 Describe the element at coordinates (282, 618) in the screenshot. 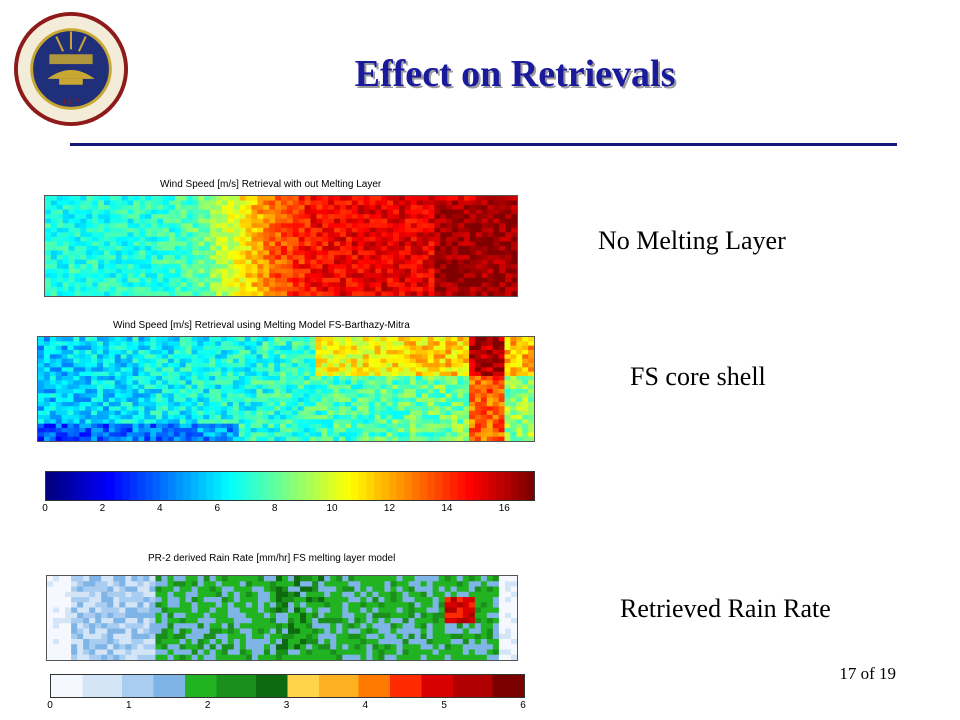

I see `rain-heatmap` at that location.